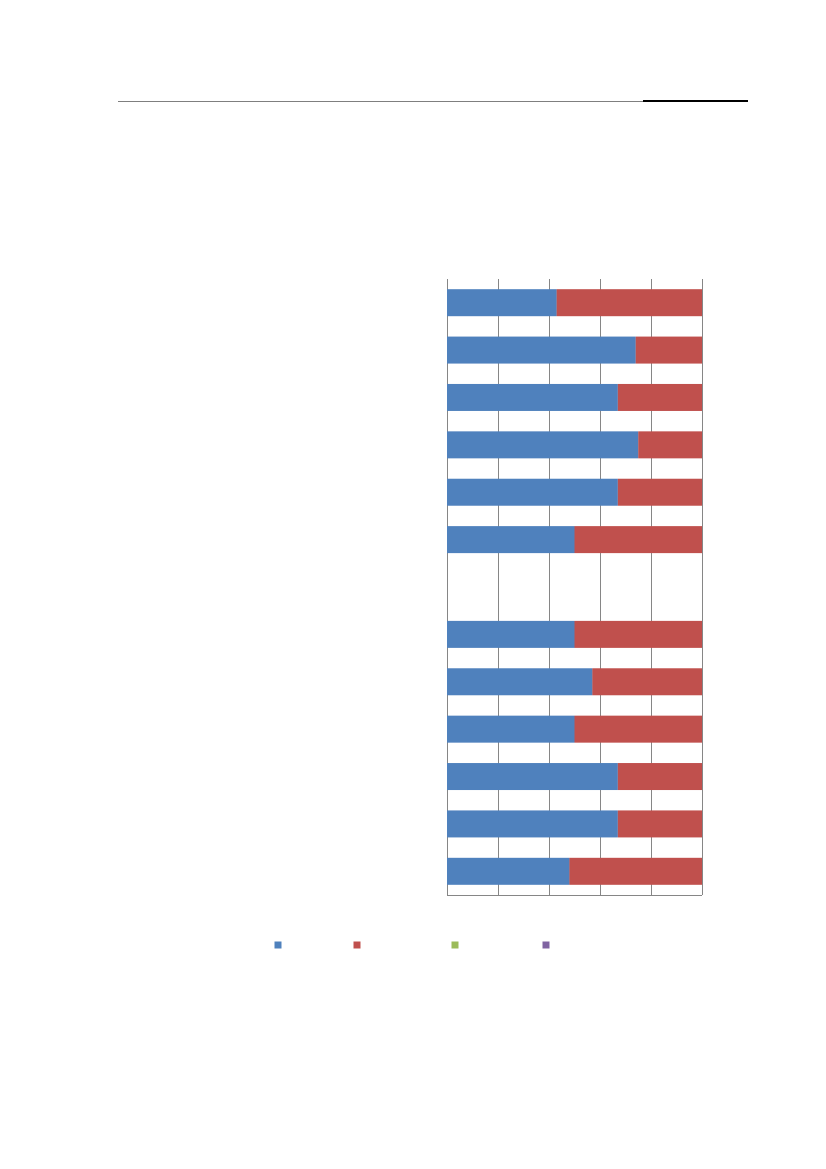 Image resolution: width=826 pixels, height=1169 pixels. Describe the element at coordinates (412, 945) in the screenshot. I see `legend` at that location.